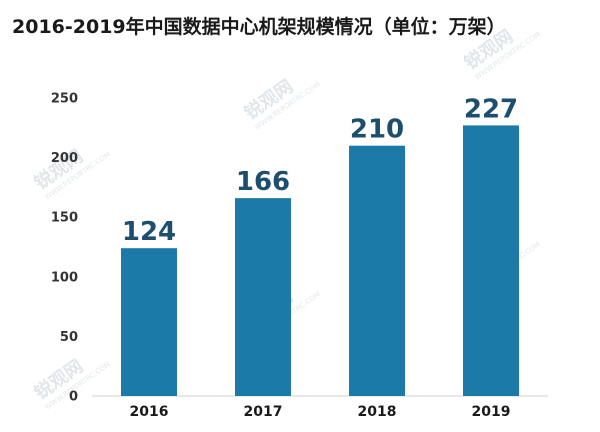  What do you see at coordinates (64, 158) in the screenshot?
I see `y-tick-label: 200` at bounding box center [64, 158].